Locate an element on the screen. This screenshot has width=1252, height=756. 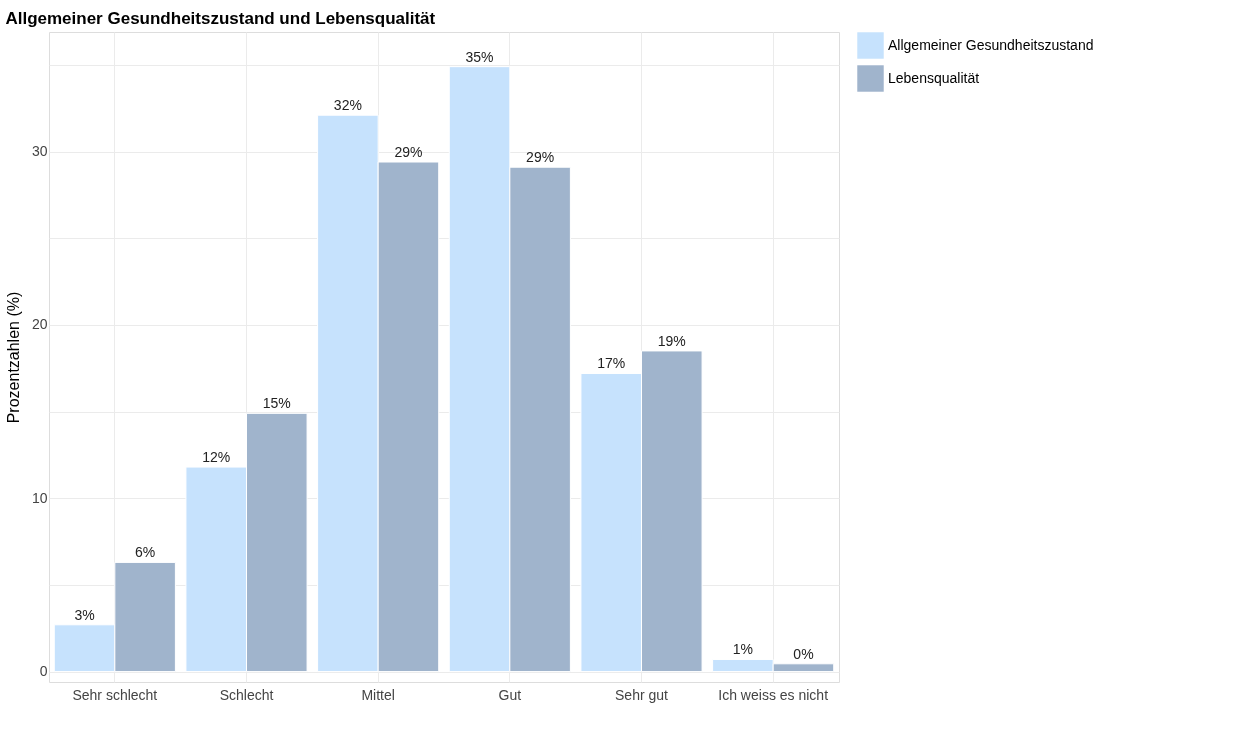
y-tick-label: 10 is located at coordinates (39, 497).